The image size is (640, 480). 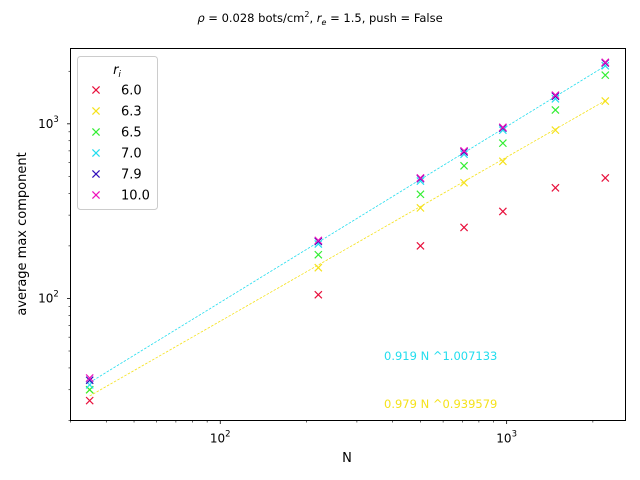 What do you see at coordinates (131, 175) in the screenshot?
I see `legend-label-4: 7.9` at bounding box center [131, 175].